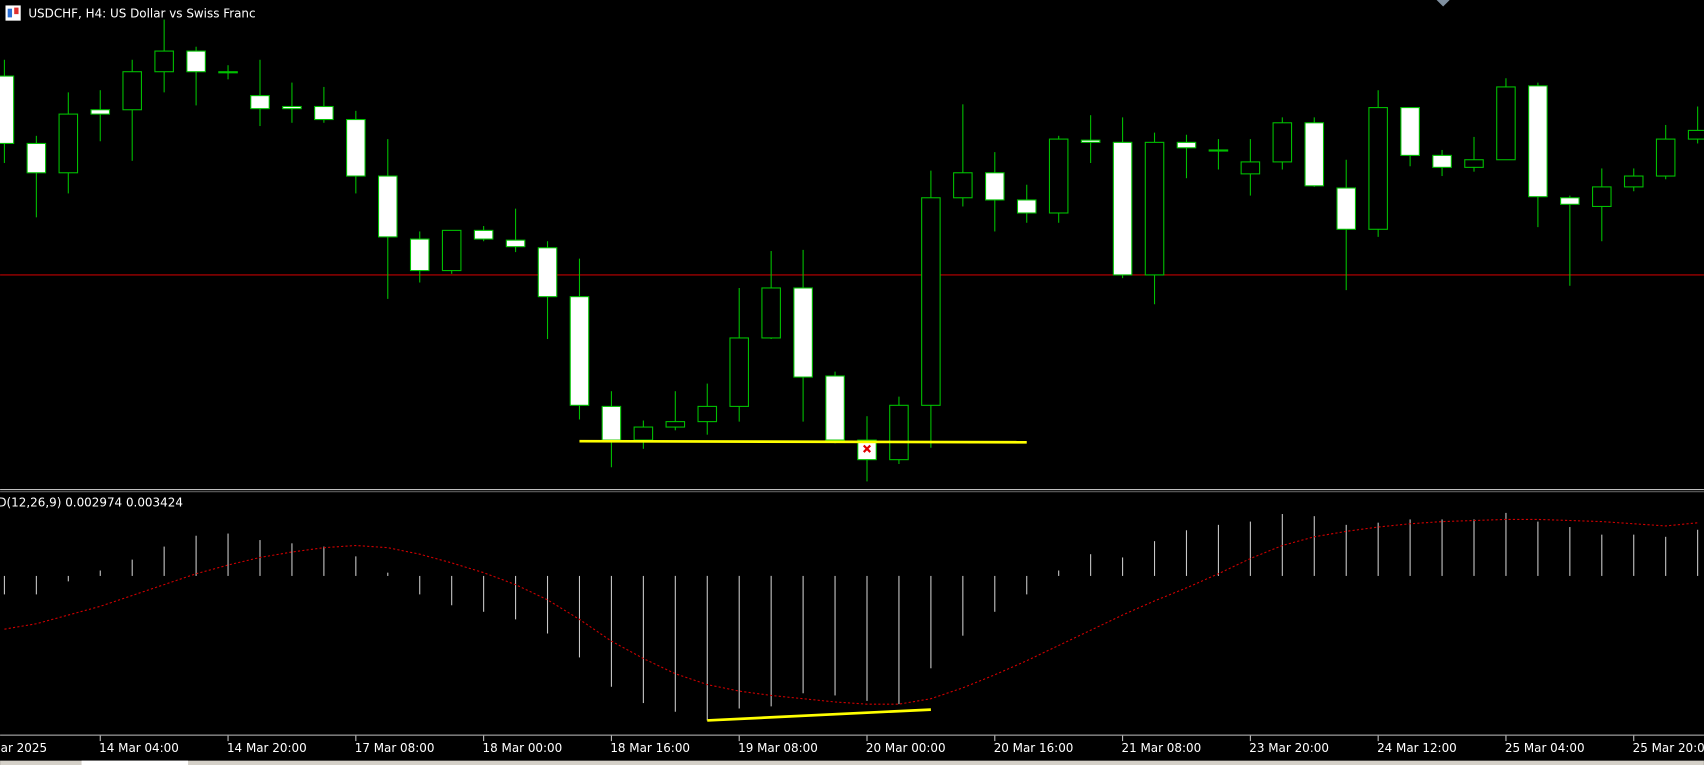 Image resolution: width=1704 pixels, height=765 pixels. I want to click on x-tick-label: 14 Mar 20:00, so click(267, 748).